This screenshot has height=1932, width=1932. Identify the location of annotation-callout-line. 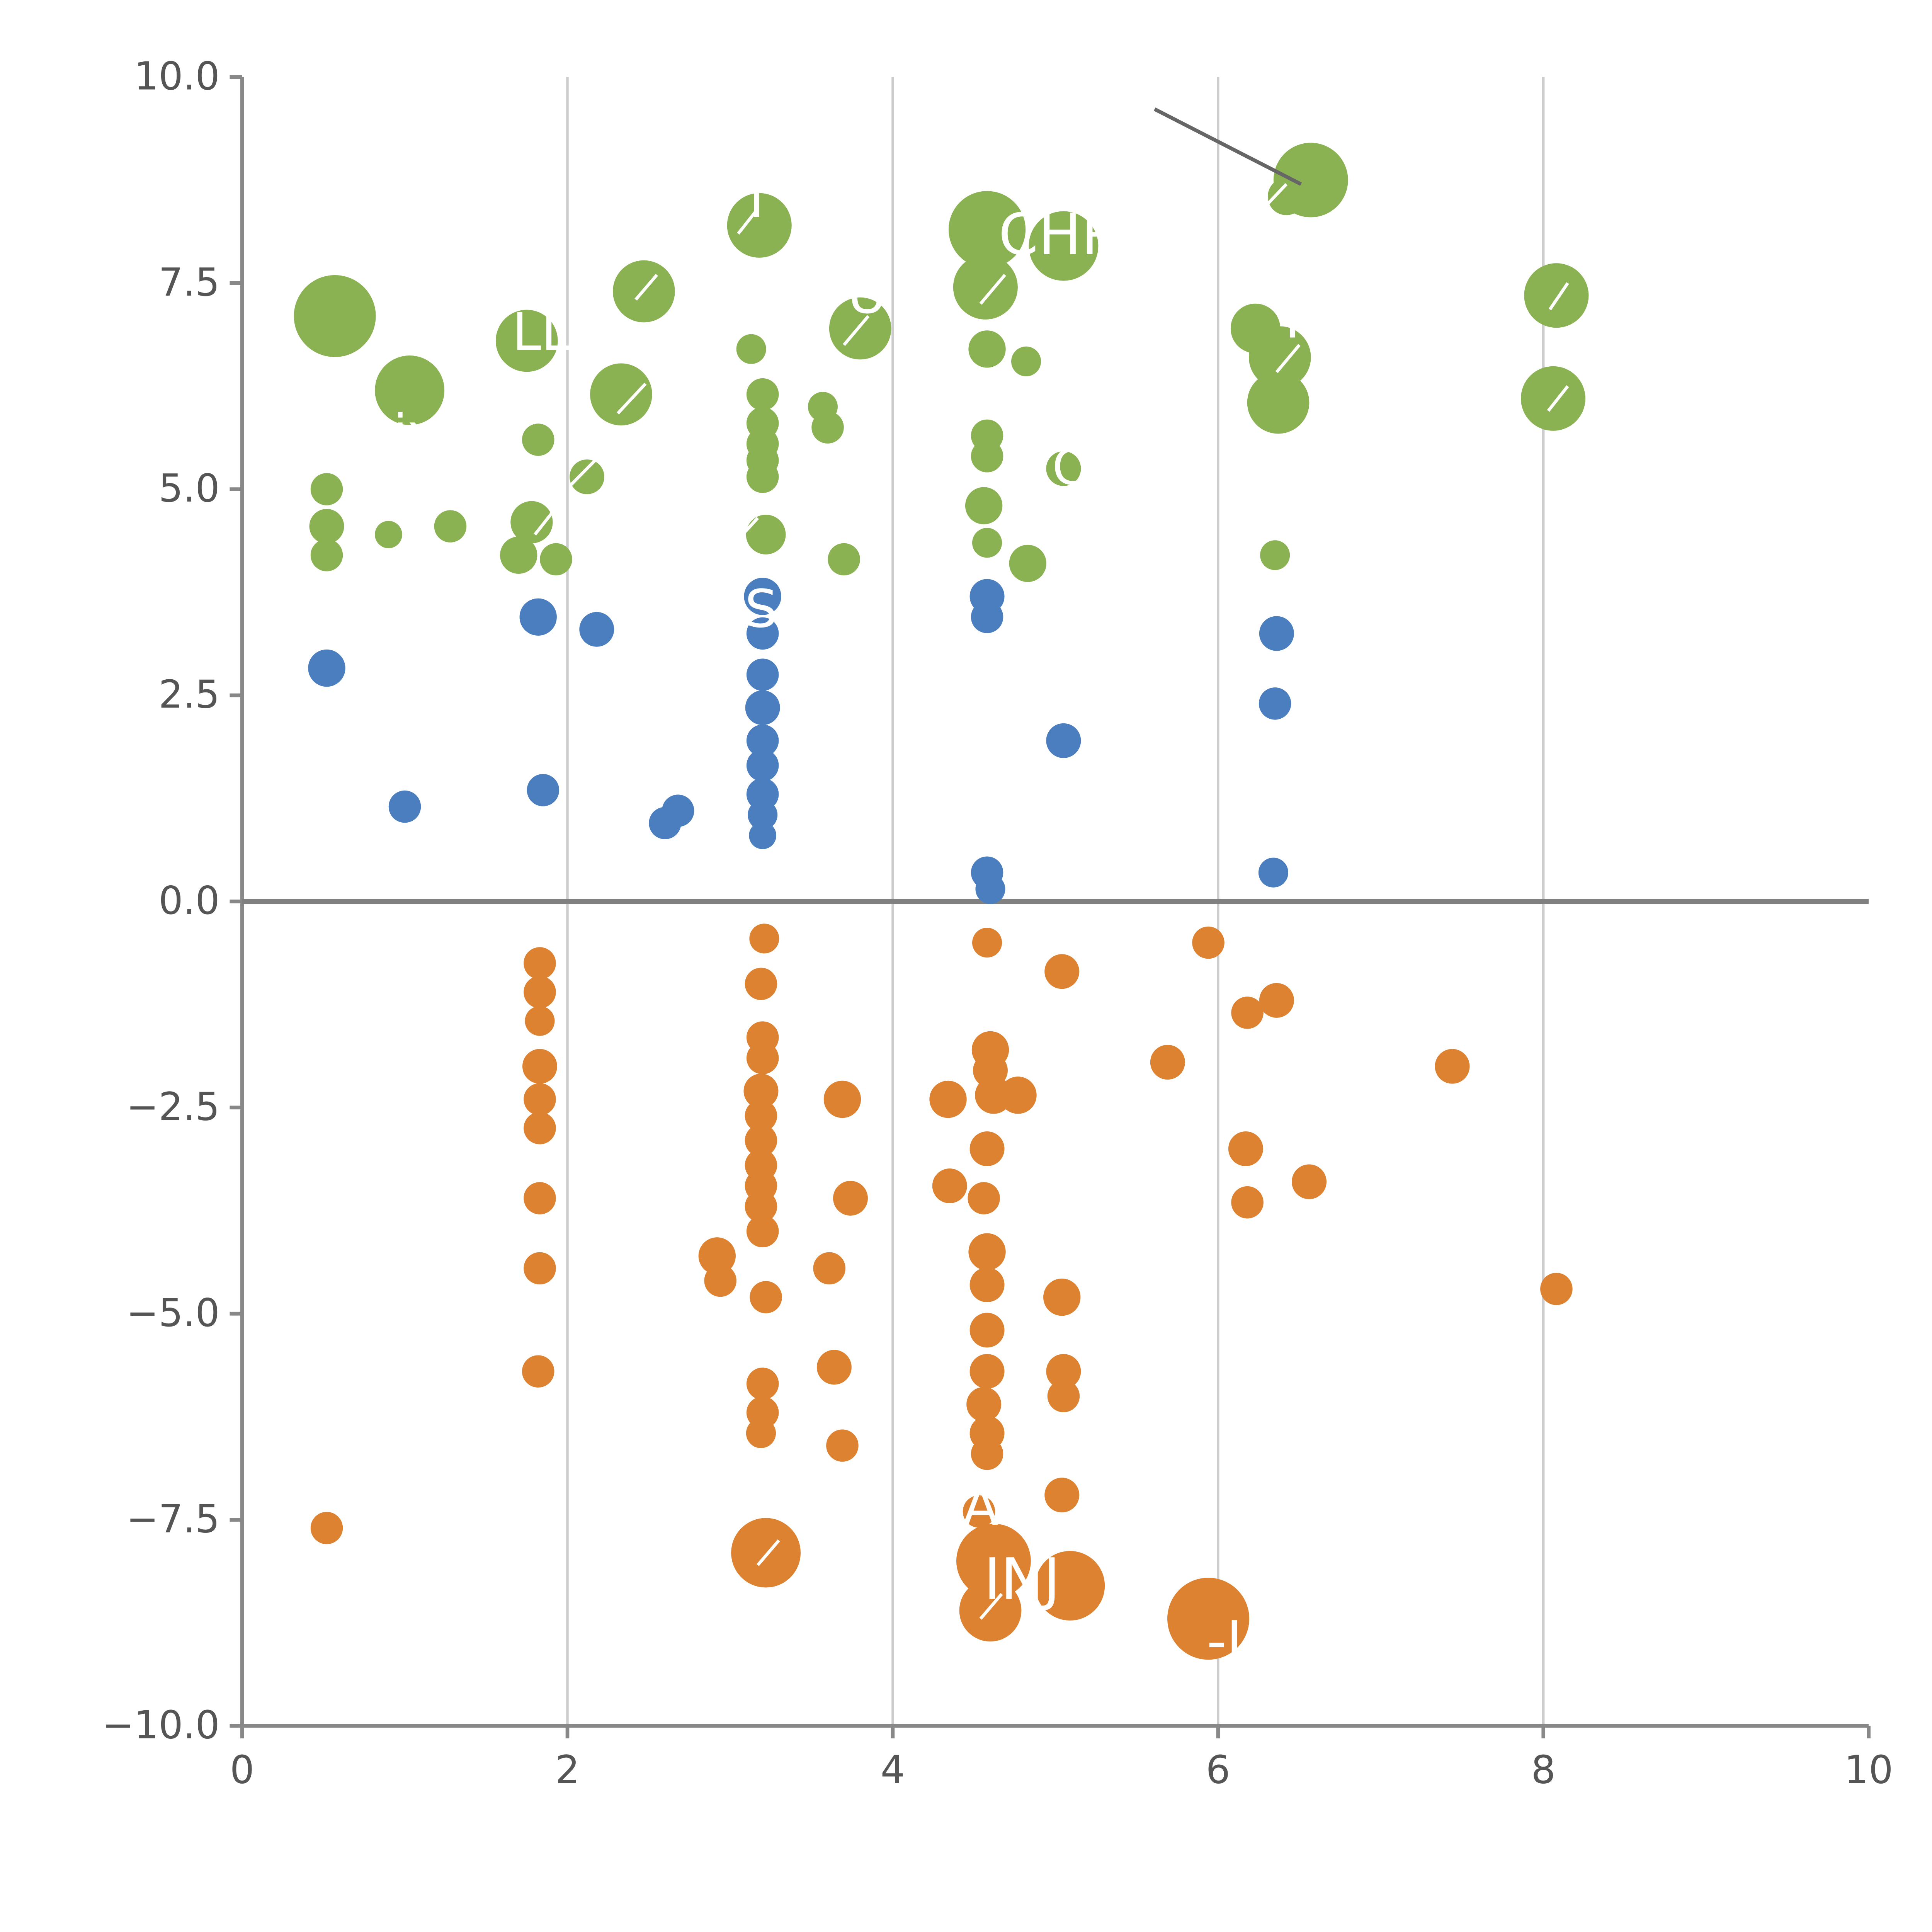
(1227, 146).